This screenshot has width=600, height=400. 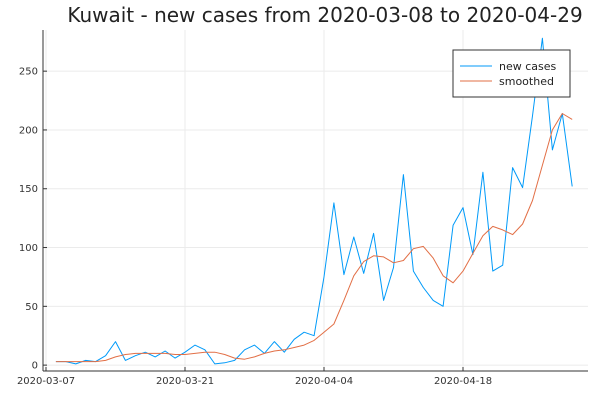 What do you see at coordinates (35, 366) in the screenshot?
I see `y-tick-label-0: 0` at bounding box center [35, 366].